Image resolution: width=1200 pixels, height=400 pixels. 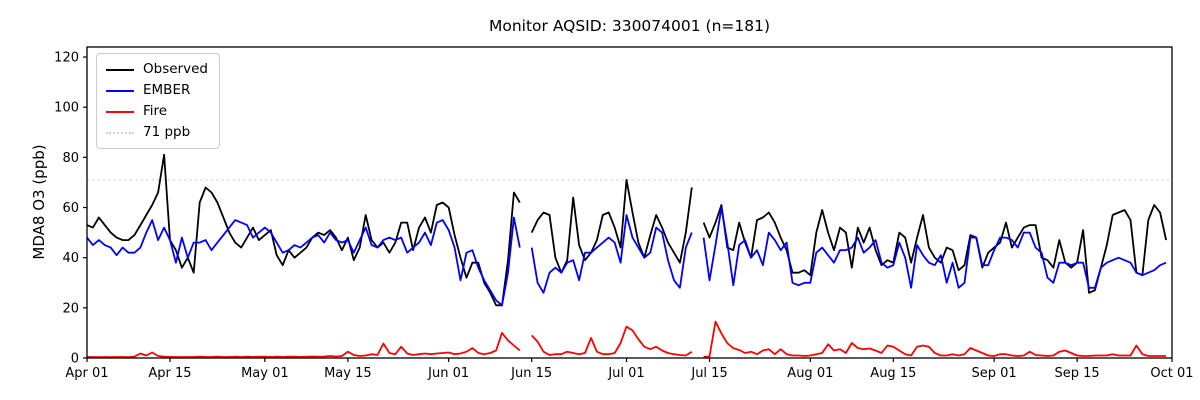 I want to click on legend: Observed EMBER Fire 71 ppb, so click(x=158, y=101).